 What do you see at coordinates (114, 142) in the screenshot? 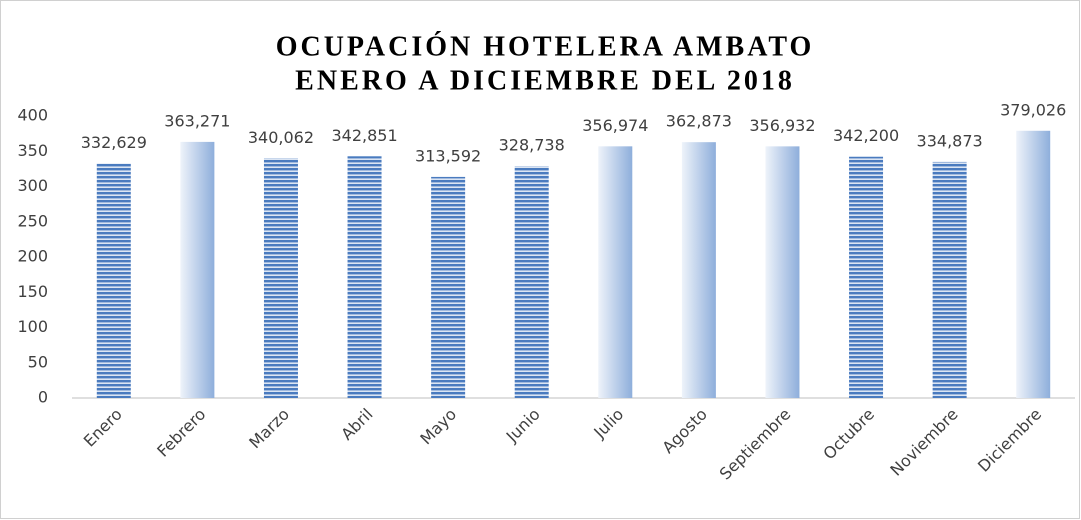
I see `data-label: 332,629` at bounding box center [114, 142].